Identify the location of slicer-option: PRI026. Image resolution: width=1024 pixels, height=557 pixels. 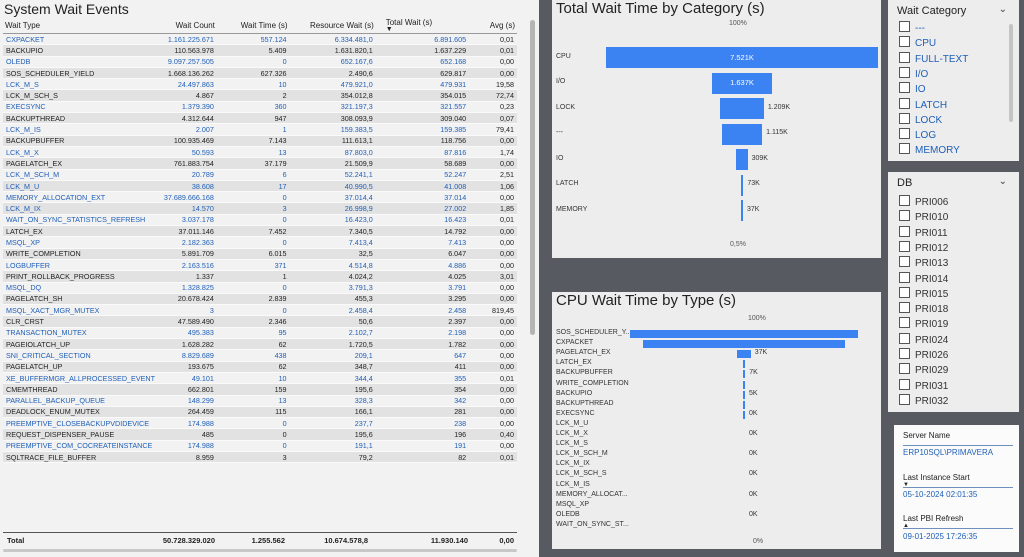
(923, 354).